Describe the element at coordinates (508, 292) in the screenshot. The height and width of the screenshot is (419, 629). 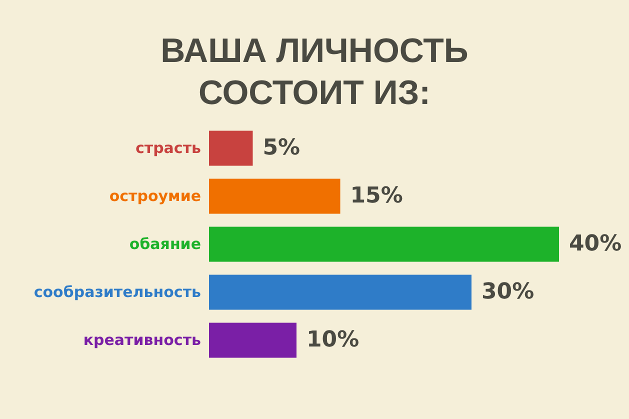
I see `data-label: 30%` at that location.